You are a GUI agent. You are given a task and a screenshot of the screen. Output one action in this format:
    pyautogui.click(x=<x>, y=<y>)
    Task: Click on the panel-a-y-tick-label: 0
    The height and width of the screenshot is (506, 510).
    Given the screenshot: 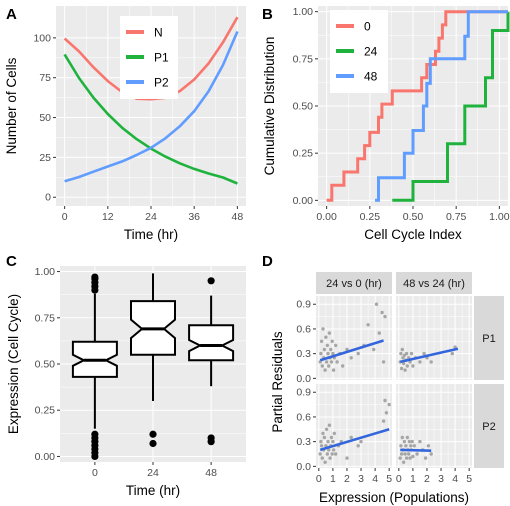 What is the action you would take?
    pyautogui.click(x=48, y=198)
    